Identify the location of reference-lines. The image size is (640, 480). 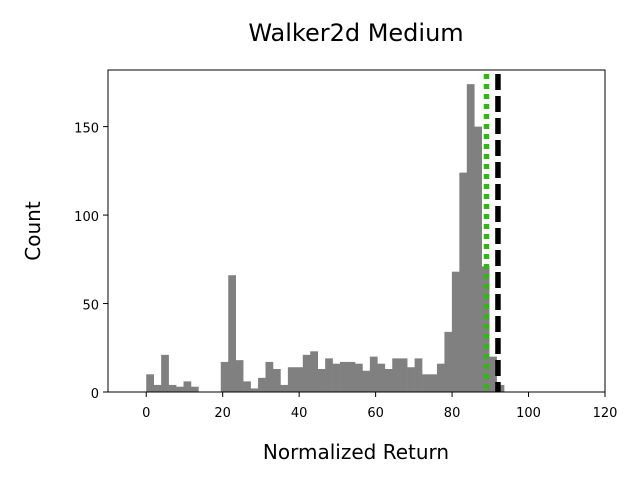
(492, 233).